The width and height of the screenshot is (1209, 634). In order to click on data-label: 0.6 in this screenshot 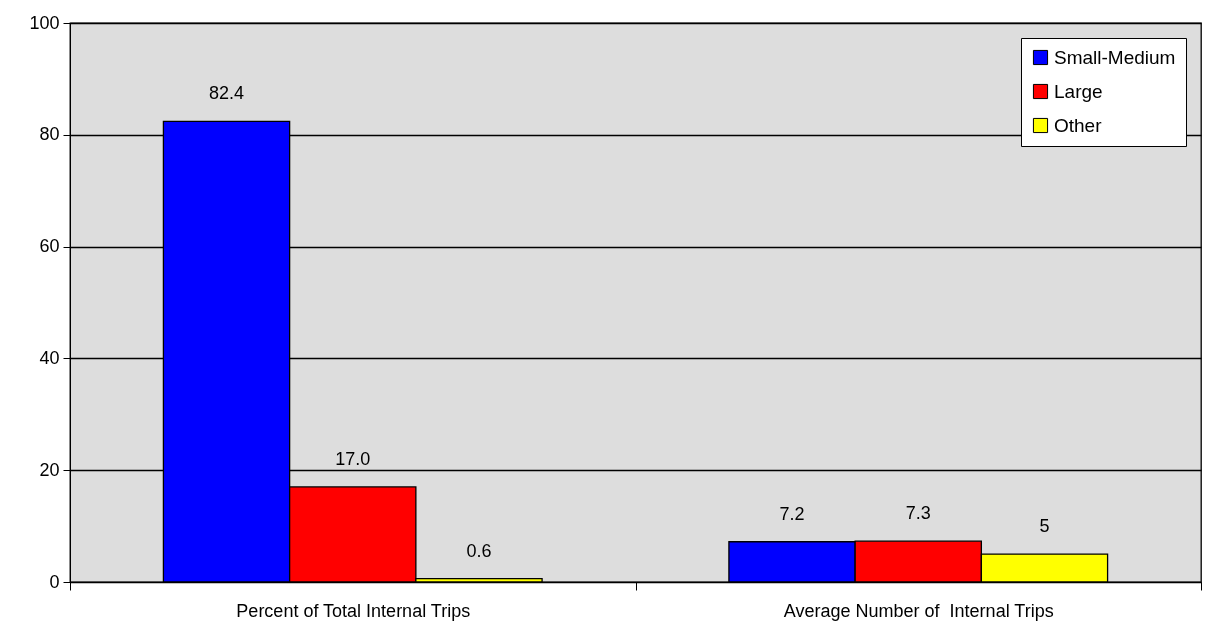, I will do `click(479, 550)`.